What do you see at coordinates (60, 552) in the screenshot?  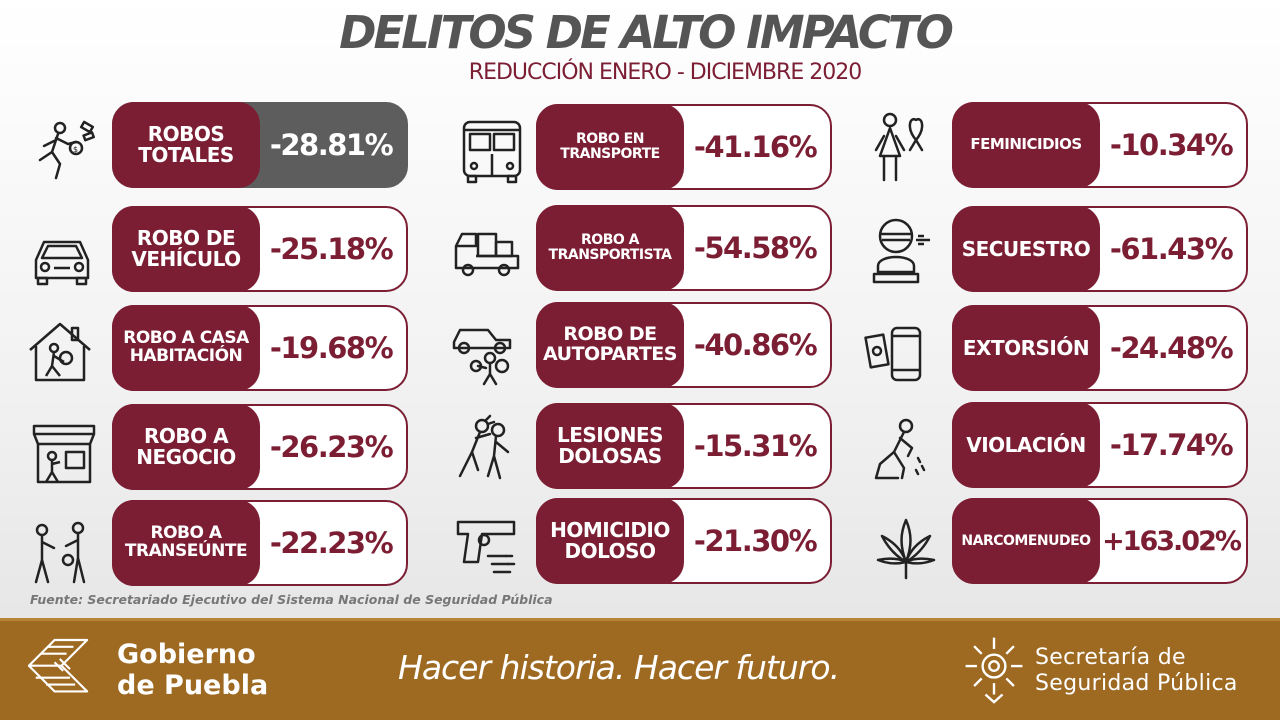 I see `pedestrian-robbery-icon` at bounding box center [60, 552].